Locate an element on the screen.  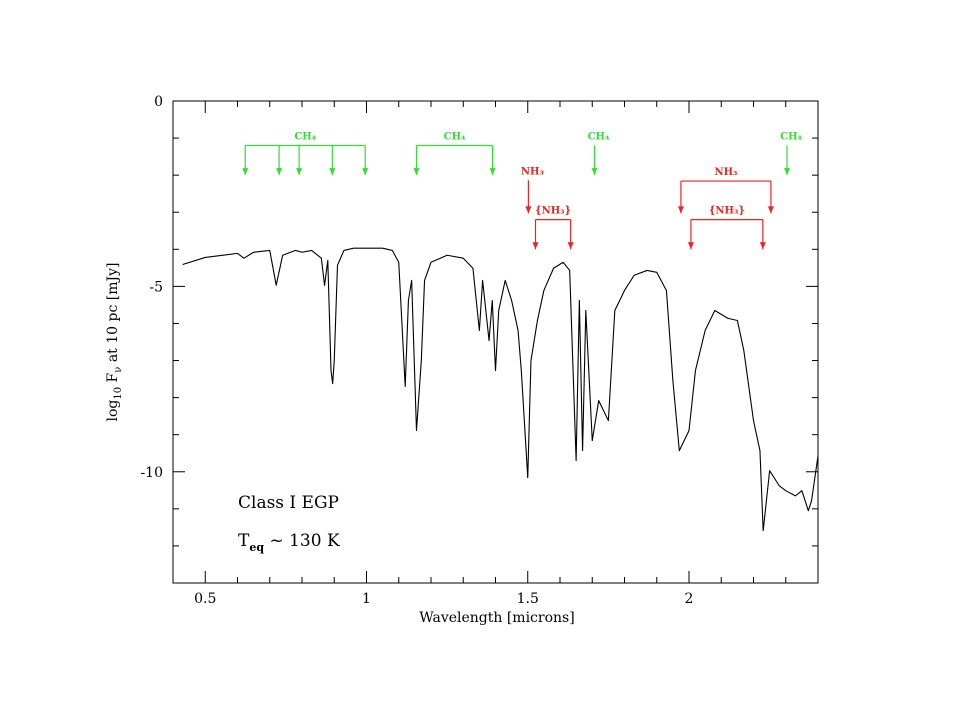
x-tick-label: 2 is located at coordinates (689, 599).